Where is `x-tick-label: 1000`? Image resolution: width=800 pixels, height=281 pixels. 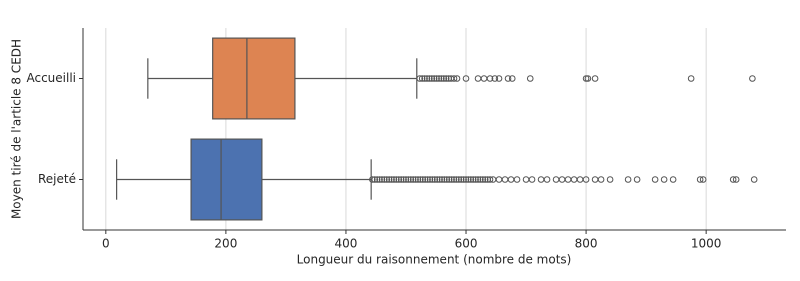
x-tick-label: 1000 is located at coordinates (706, 244).